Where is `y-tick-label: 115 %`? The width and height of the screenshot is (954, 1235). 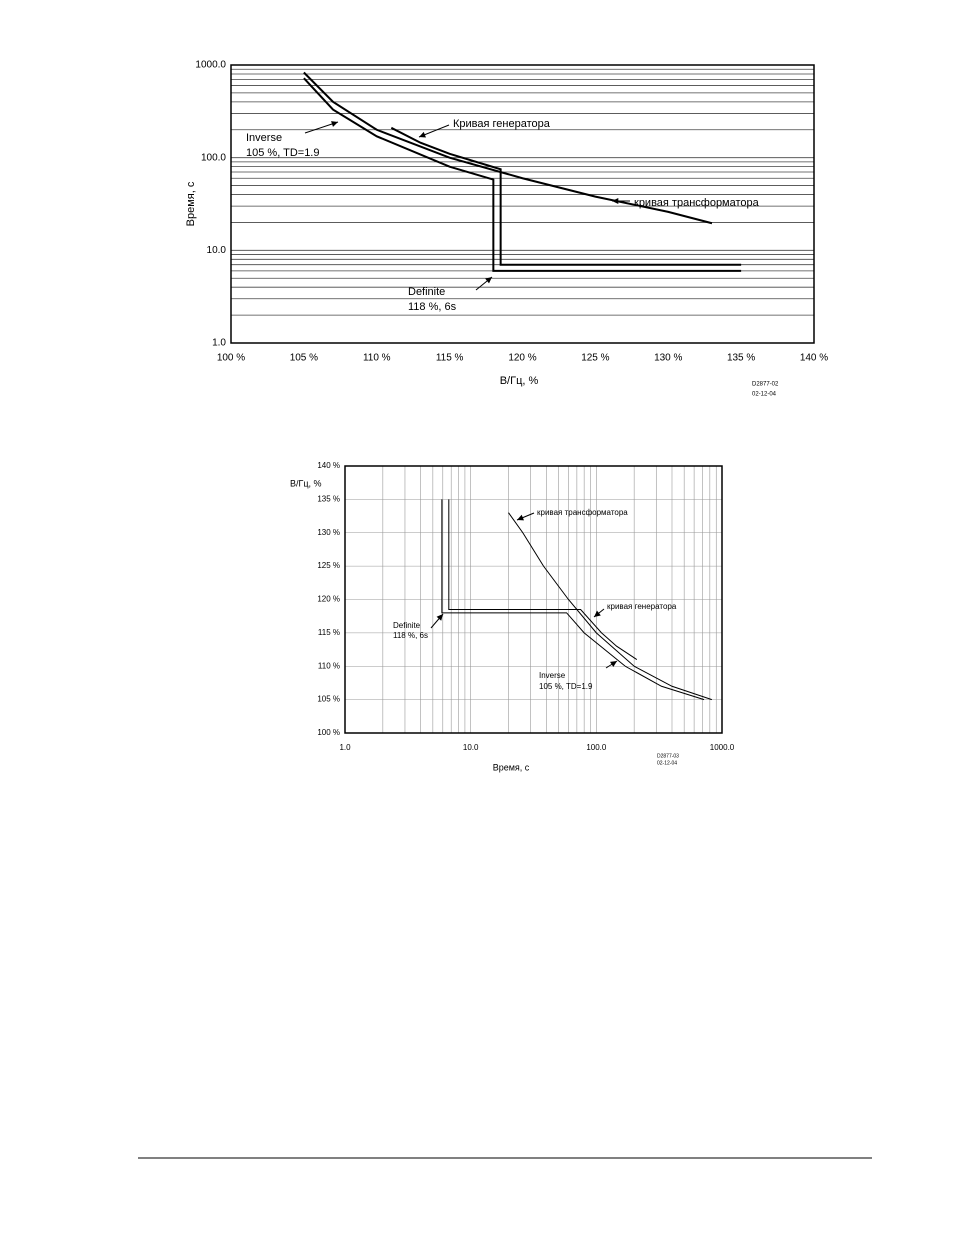 y-tick-label: 115 % is located at coordinates (329, 632).